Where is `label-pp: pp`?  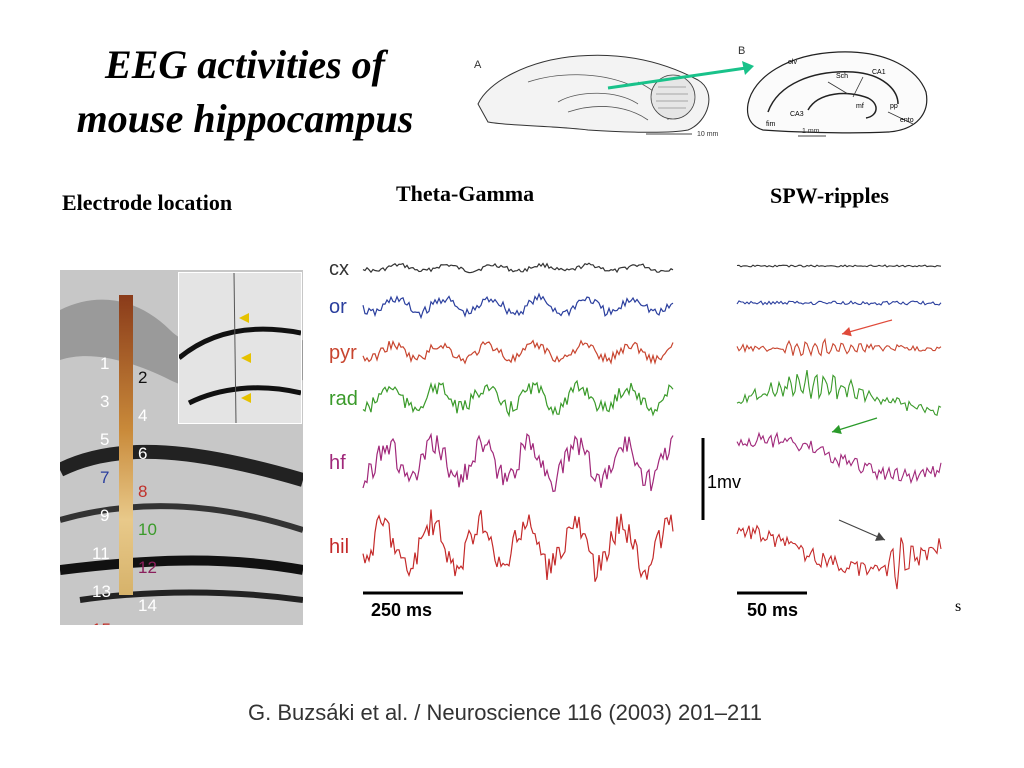 label-pp: pp is located at coordinates (894, 106).